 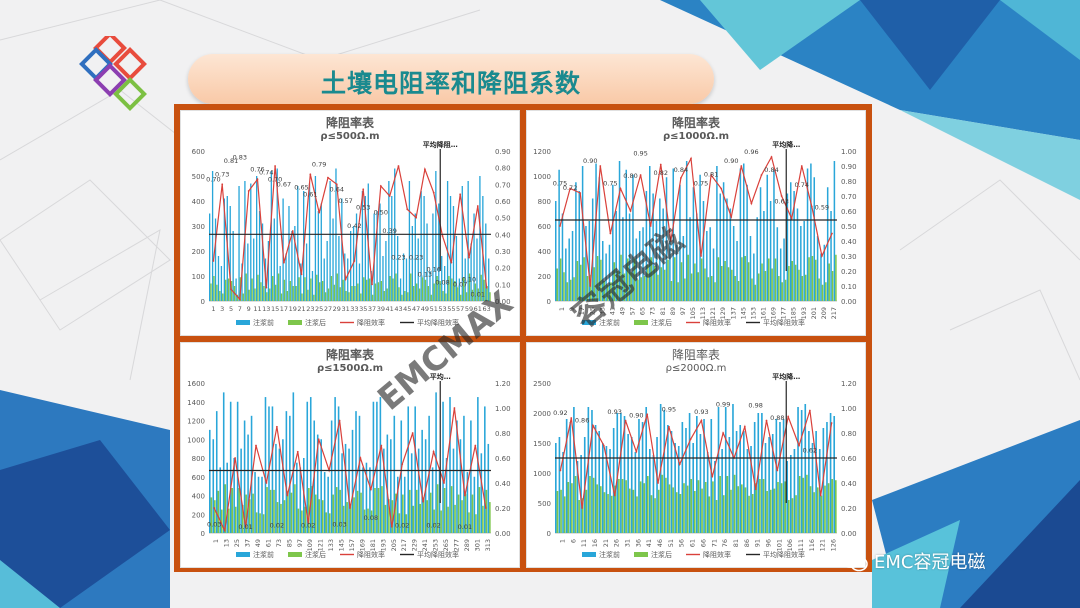 I want to click on data-label: 0.90, so click(x=590, y=161).